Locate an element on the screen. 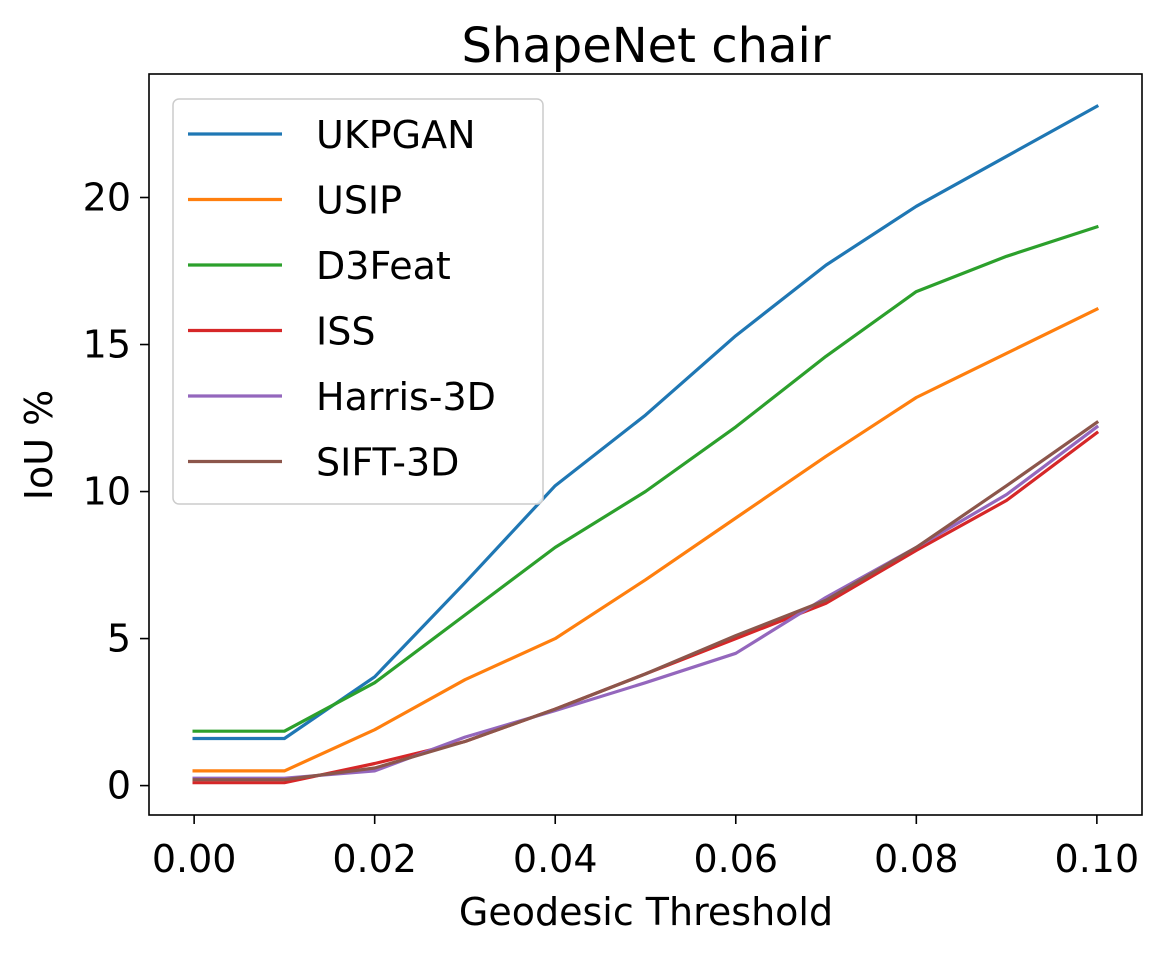 This screenshot has height=953, width=1166. legend: UKPGAN USIP D3Feat ISS Harris-3D SIFT-3D is located at coordinates (358, 301).